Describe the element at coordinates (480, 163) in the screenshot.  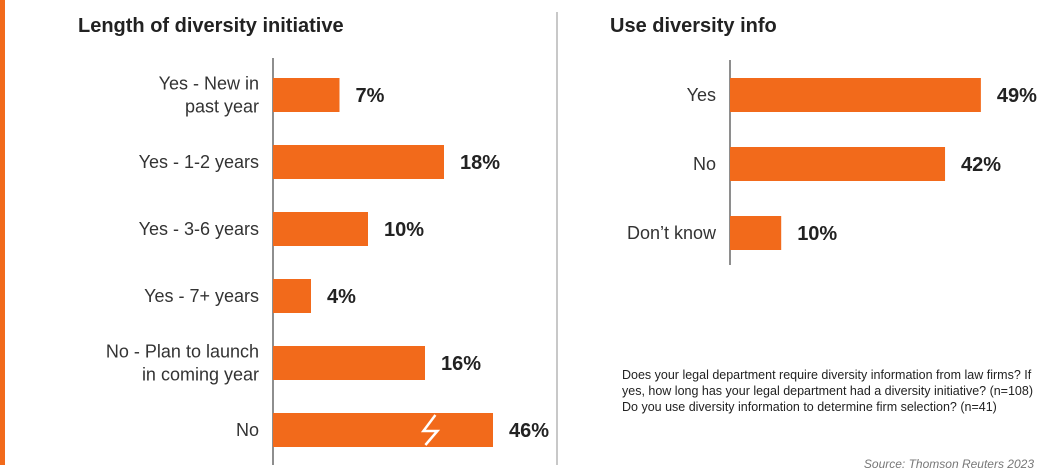
I see `value-label-yes-1-2-years: 18%` at that location.